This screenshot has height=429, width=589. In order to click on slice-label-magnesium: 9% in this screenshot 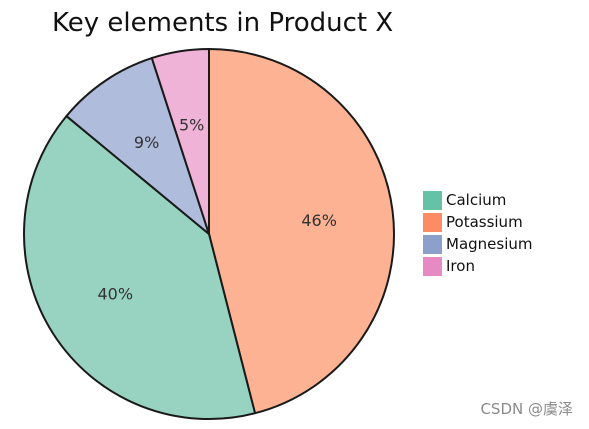, I will do `click(146, 142)`.